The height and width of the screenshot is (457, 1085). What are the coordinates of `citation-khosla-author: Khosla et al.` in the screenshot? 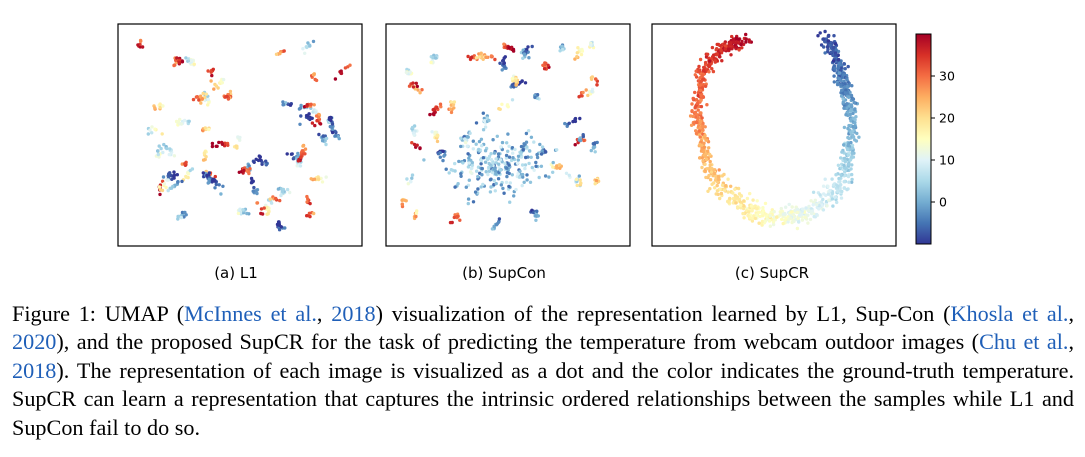 It's located at (1009, 313).